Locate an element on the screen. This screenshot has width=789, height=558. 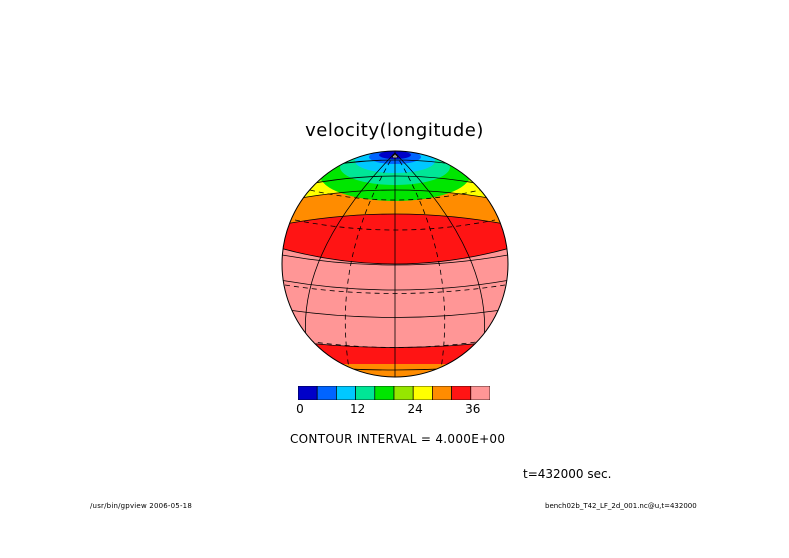
colorbar-tick-label: 24 is located at coordinates (415, 409).